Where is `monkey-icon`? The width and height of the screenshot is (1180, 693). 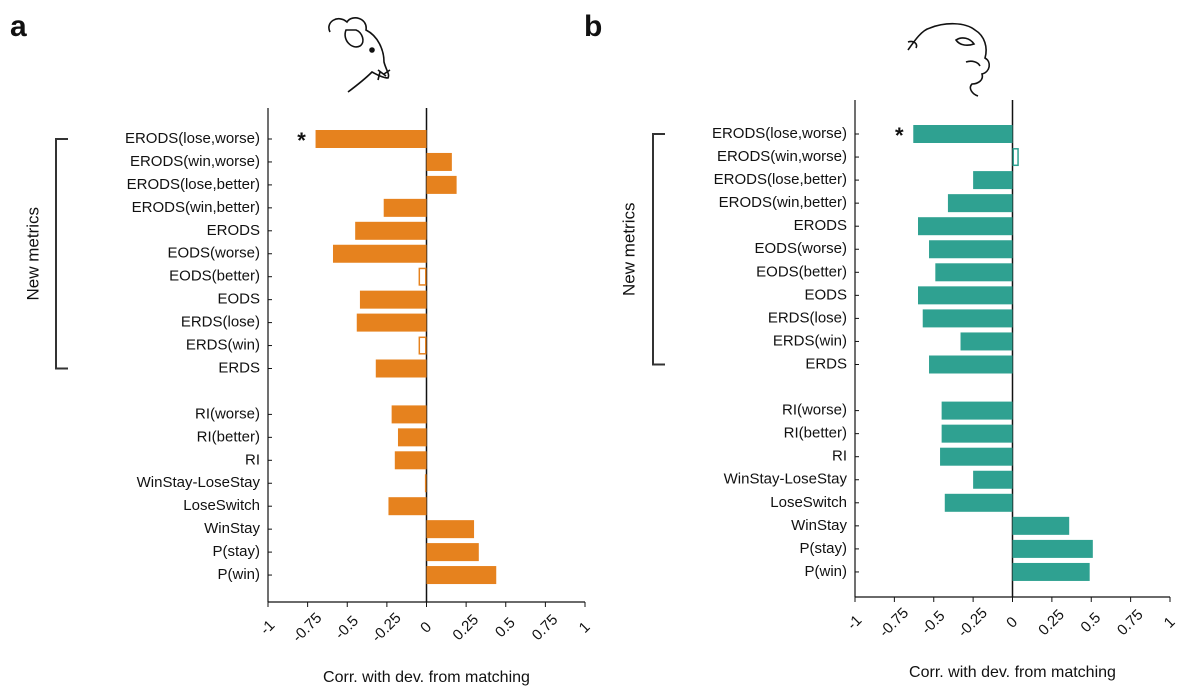
monkey-icon is located at coordinates (949, 59).